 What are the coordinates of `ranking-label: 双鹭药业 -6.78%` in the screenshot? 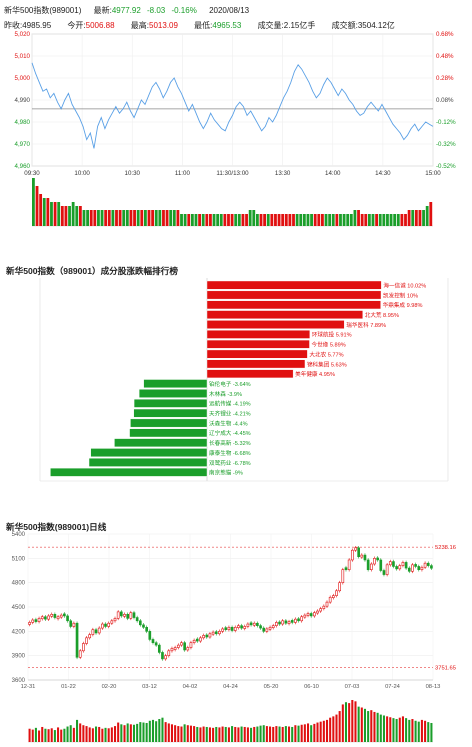 It's located at (230, 463).